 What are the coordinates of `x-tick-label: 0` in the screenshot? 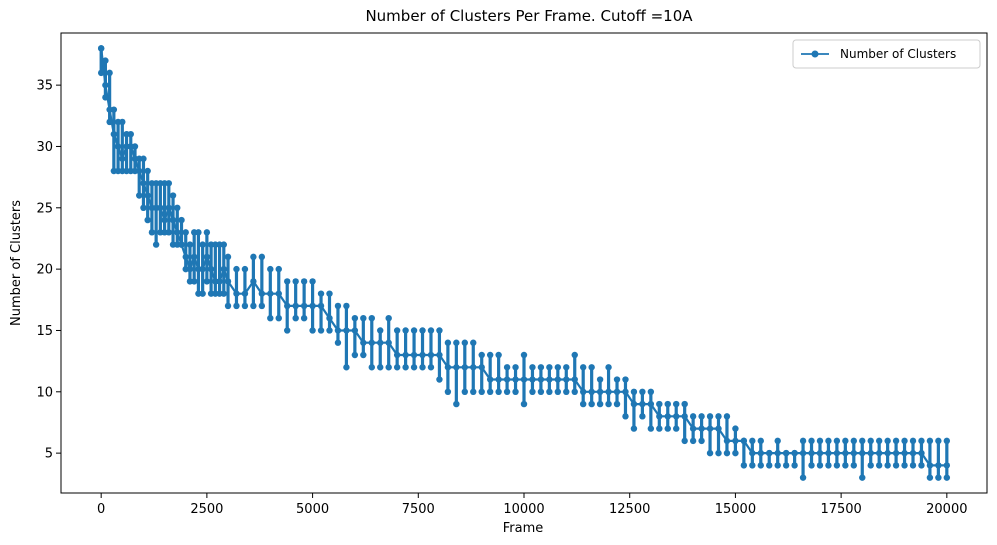 It's located at (101, 509).